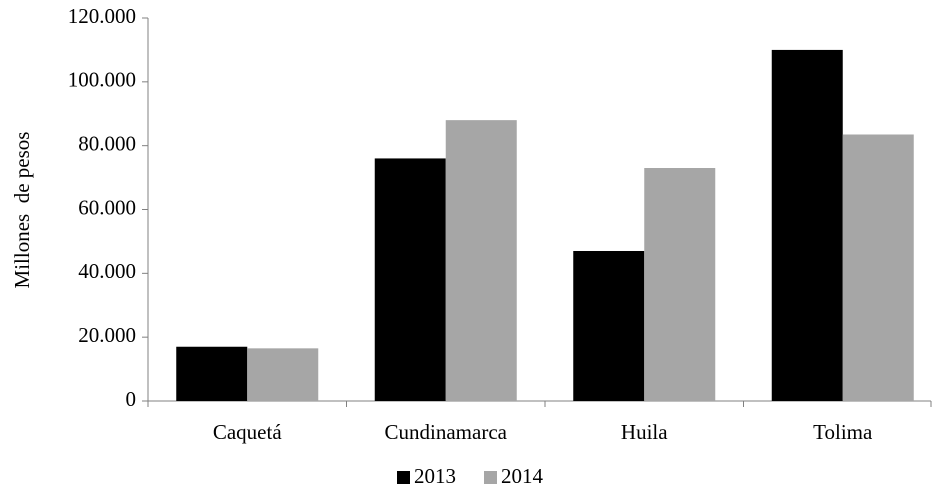 Image resolution: width=932 pixels, height=496 pixels. Describe the element at coordinates (102, 16) in the screenshot. I see `y-tick-label: 120.000` at that location.